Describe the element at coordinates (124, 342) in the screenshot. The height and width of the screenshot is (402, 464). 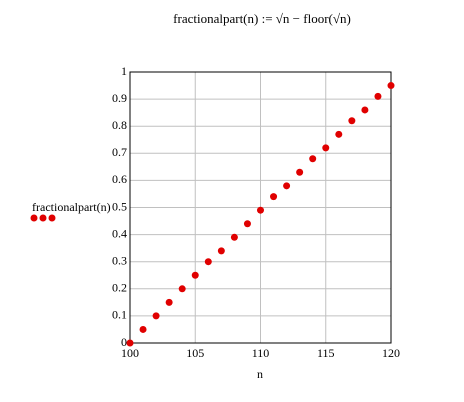
I see `y-tick-label: 0` at that location.